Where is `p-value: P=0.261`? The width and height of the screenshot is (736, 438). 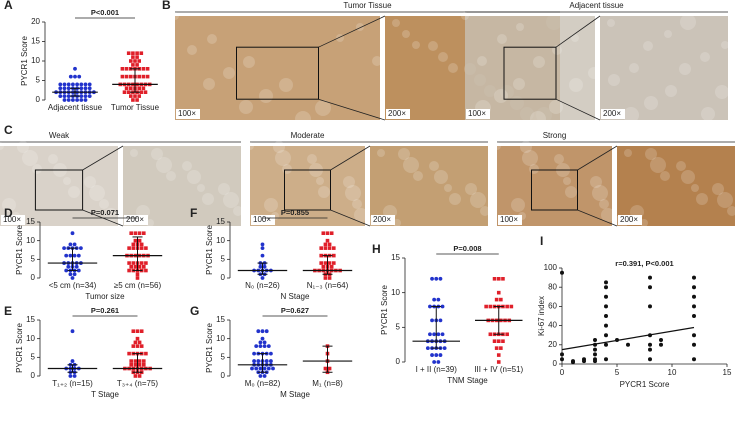
p-value: P=0.261 is located at coordinates (105, 310).